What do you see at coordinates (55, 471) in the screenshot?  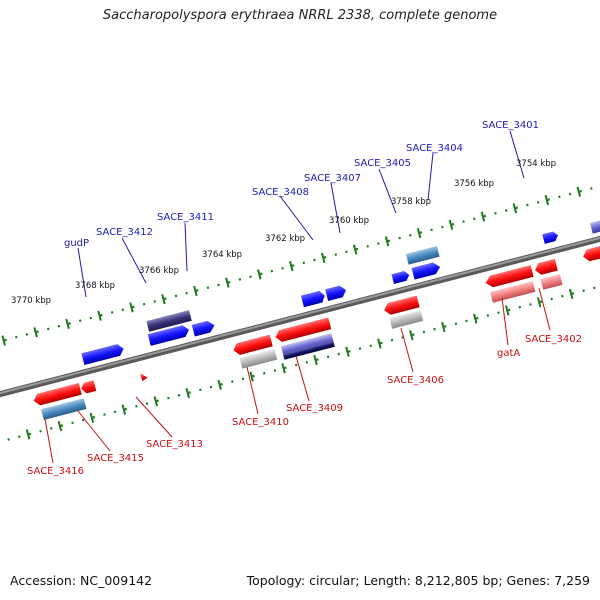 I see `gene-label-sace-3416: SACE_3416` at bounding box center [55, 471].